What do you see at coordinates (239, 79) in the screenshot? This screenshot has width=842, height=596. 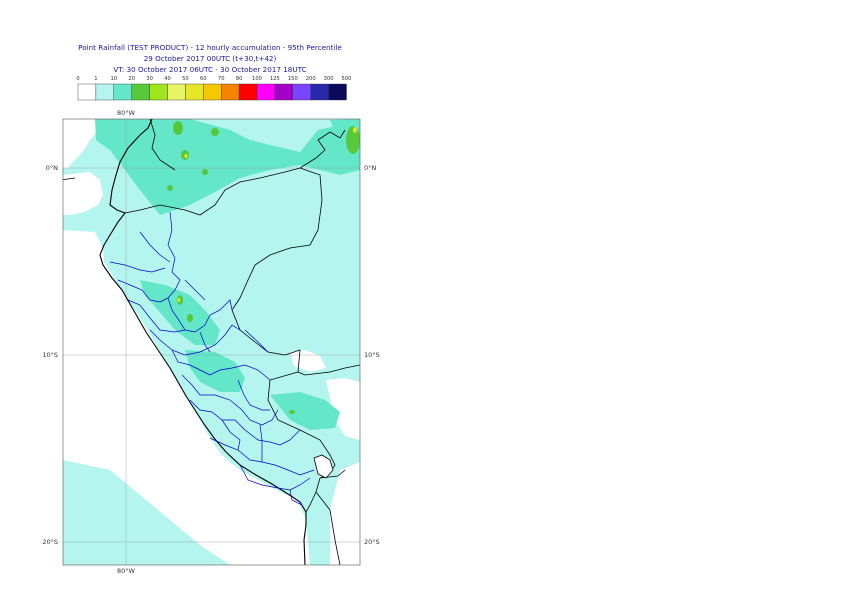 I see `legend-threshold-label: 80` at bounding box center [239, 79].